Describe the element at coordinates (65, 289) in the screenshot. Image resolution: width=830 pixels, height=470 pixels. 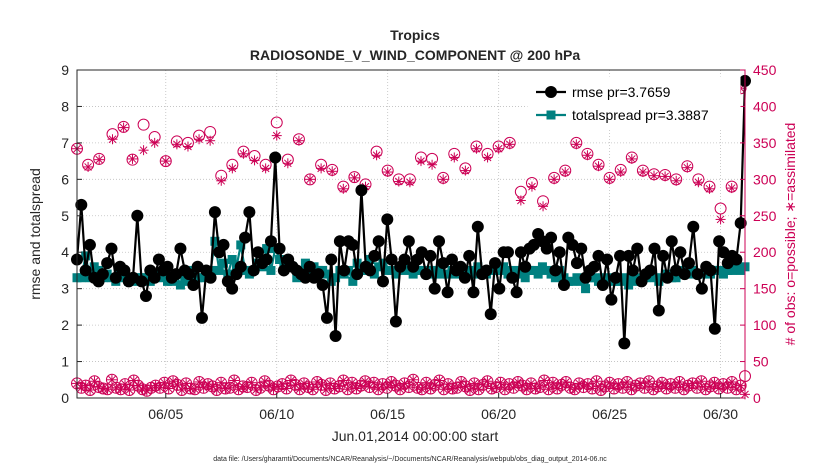
I see `y-left-tick-label-3: 3` at that location.